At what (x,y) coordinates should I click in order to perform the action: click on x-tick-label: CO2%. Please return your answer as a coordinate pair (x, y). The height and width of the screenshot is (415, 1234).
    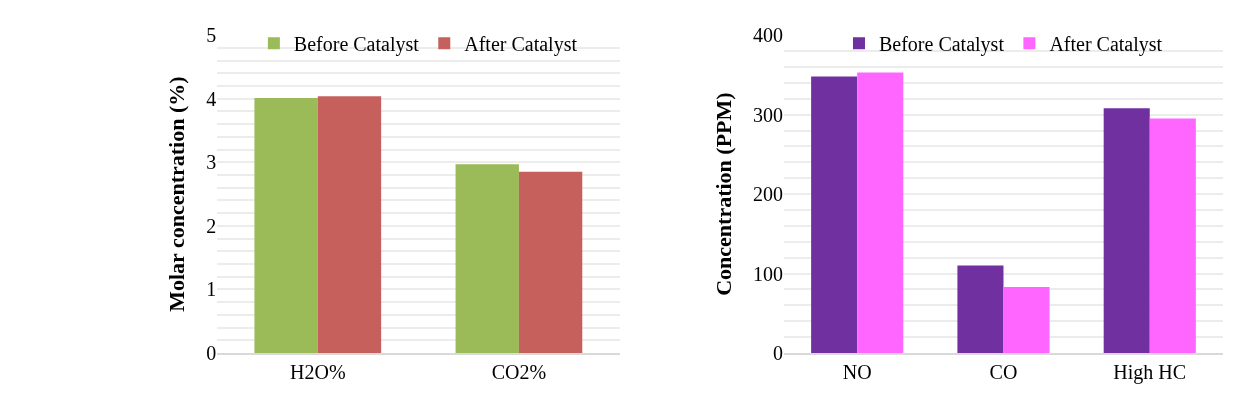
    Looking at the image, I should click on (519, 371).